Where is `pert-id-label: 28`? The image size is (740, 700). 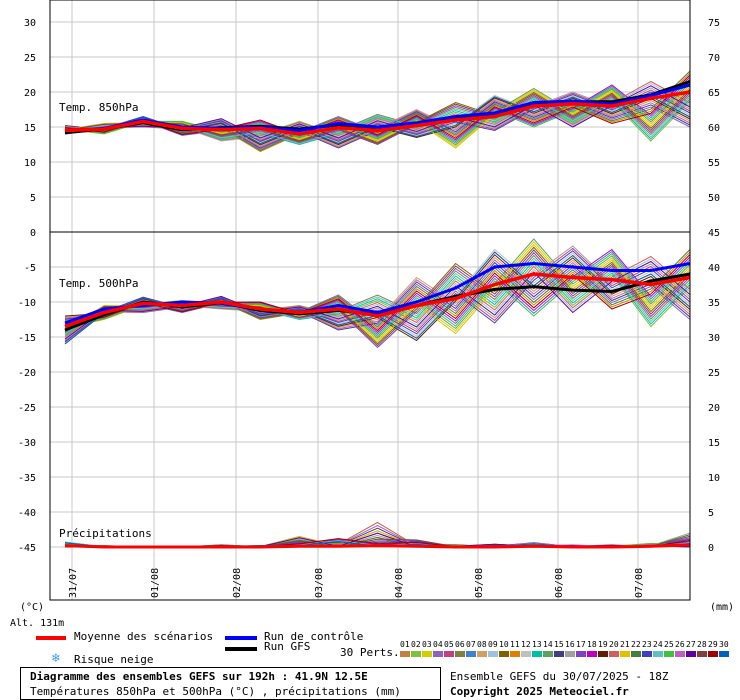
pert-id-label: 28 is located at coordinates (702, 644).